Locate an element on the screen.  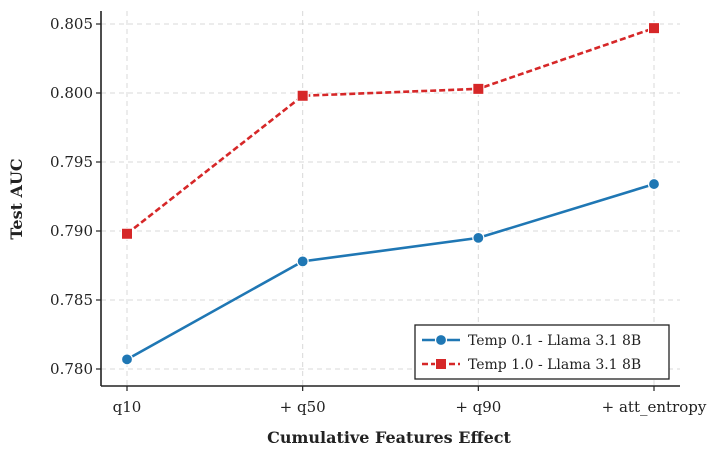
x-tick-label: + att_entropy is located at coordinates (654, 407).